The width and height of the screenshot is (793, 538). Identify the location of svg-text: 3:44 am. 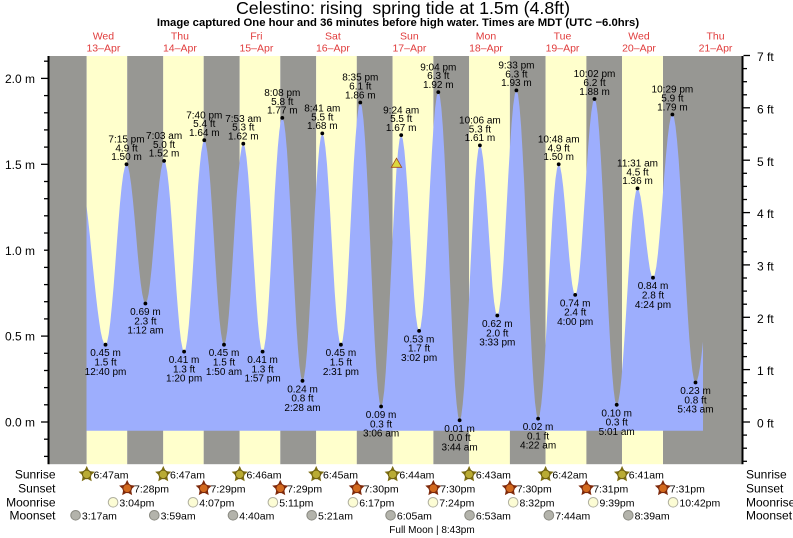
(460, 447).